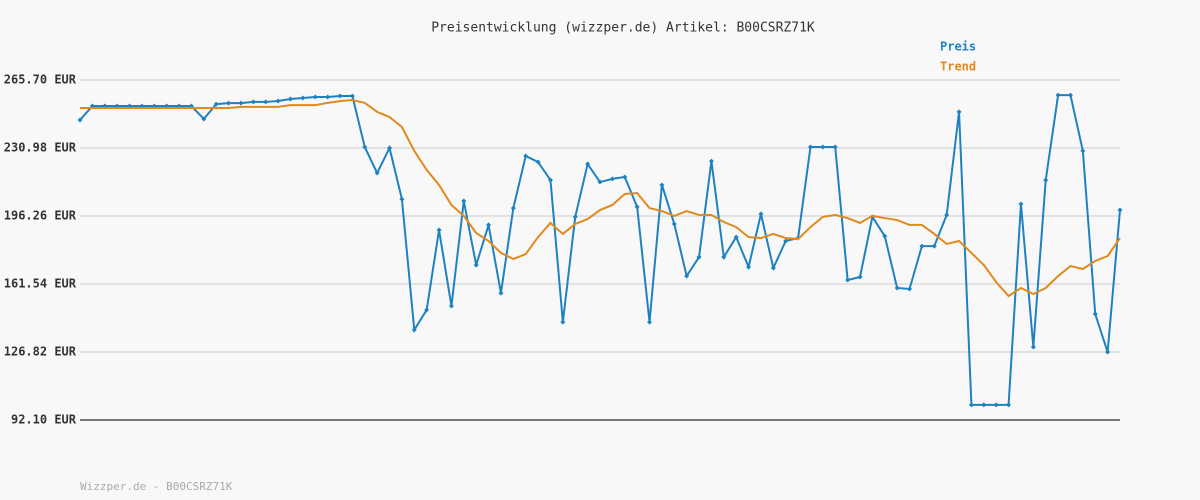  What do you see at coordinates (156, 486) in the screenshot?
I see `footer: Wizzper.de - B00CSRZ71K` at bounding box center [156, 486].